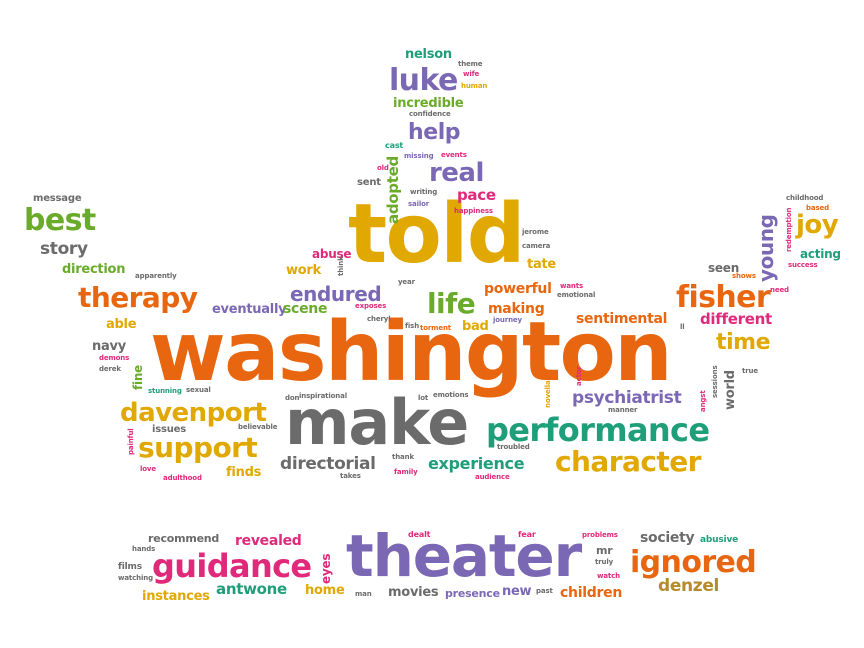 This screenshot has height=648, width=864. I want to click on word-derek: derek, so click(110, 369).